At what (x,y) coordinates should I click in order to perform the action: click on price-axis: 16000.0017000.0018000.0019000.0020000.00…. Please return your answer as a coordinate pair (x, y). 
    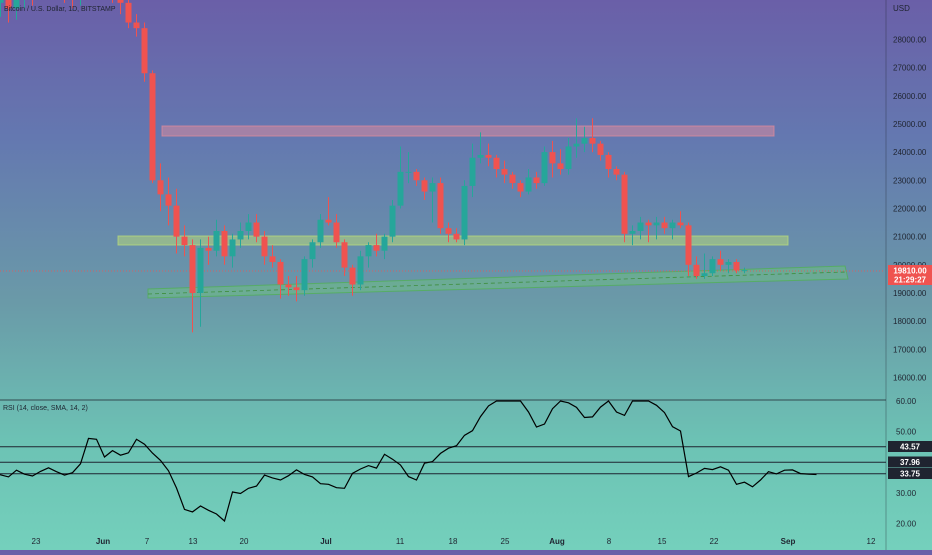
    Looking at the image, I should click on (910, 208).